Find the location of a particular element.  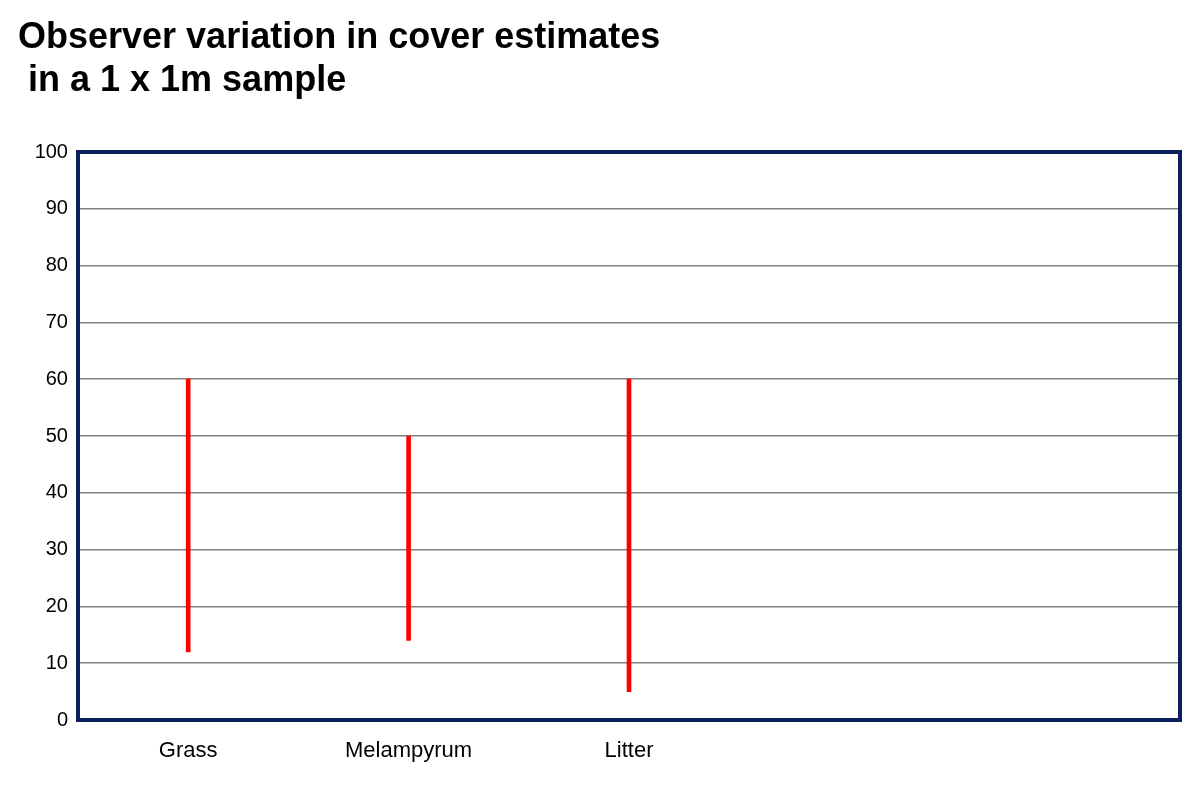

y-tick-label: 100 is located at coordinates (51, 150).